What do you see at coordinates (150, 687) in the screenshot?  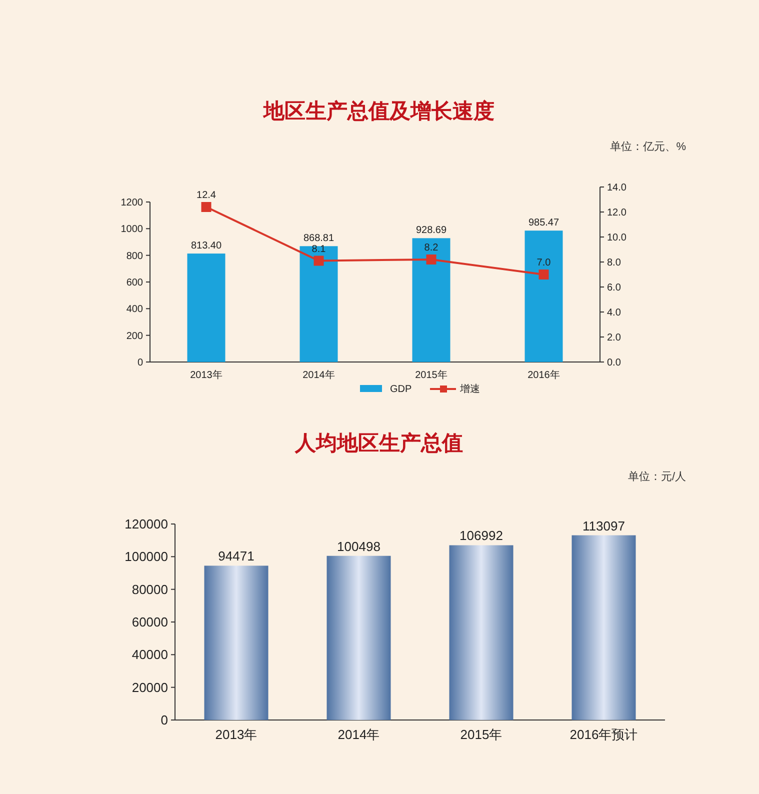 I see `y-tick-label: 20000` at bounding box center [150, 687].